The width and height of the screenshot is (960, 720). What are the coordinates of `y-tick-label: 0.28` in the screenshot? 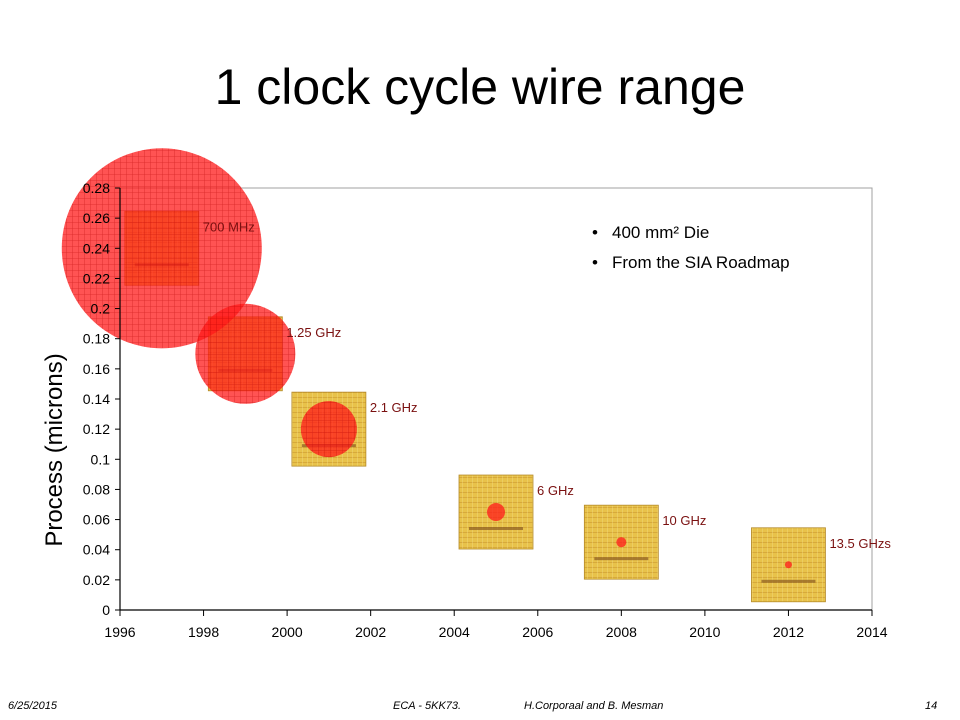 It's located at (96, 188).